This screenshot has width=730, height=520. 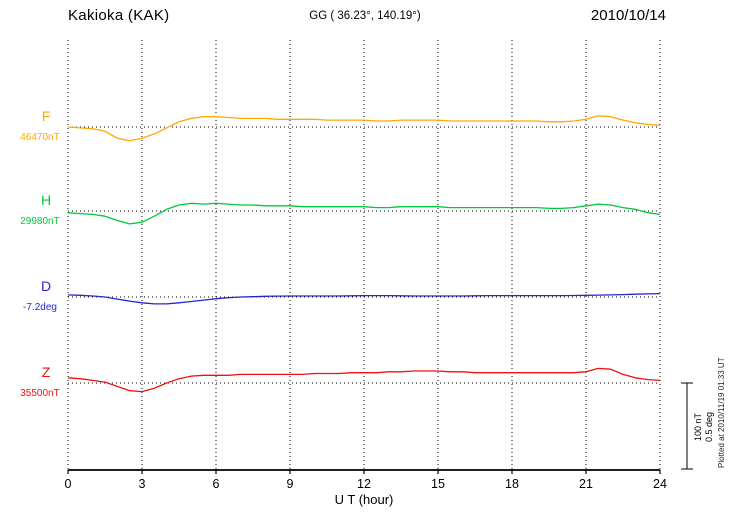 I want to click on geographic-coordinates: GG ( 36.23°, 140.19°), so click(x=365, y=16).